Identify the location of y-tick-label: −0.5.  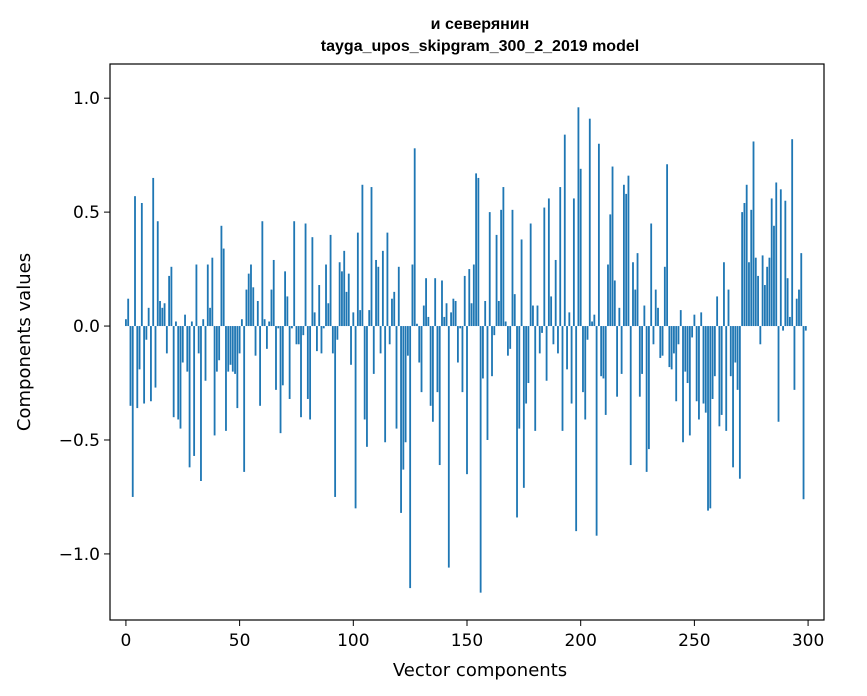
(79, 441).